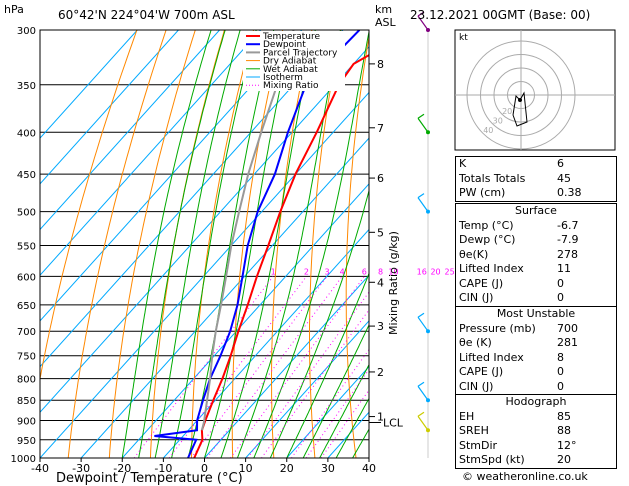 The height and width of the screenshot is (486, 629). What do you see at coordinates (422, 271) in the screenshot?
I see `mixing-ratio-label: 16` at bounding box center [422, 271].